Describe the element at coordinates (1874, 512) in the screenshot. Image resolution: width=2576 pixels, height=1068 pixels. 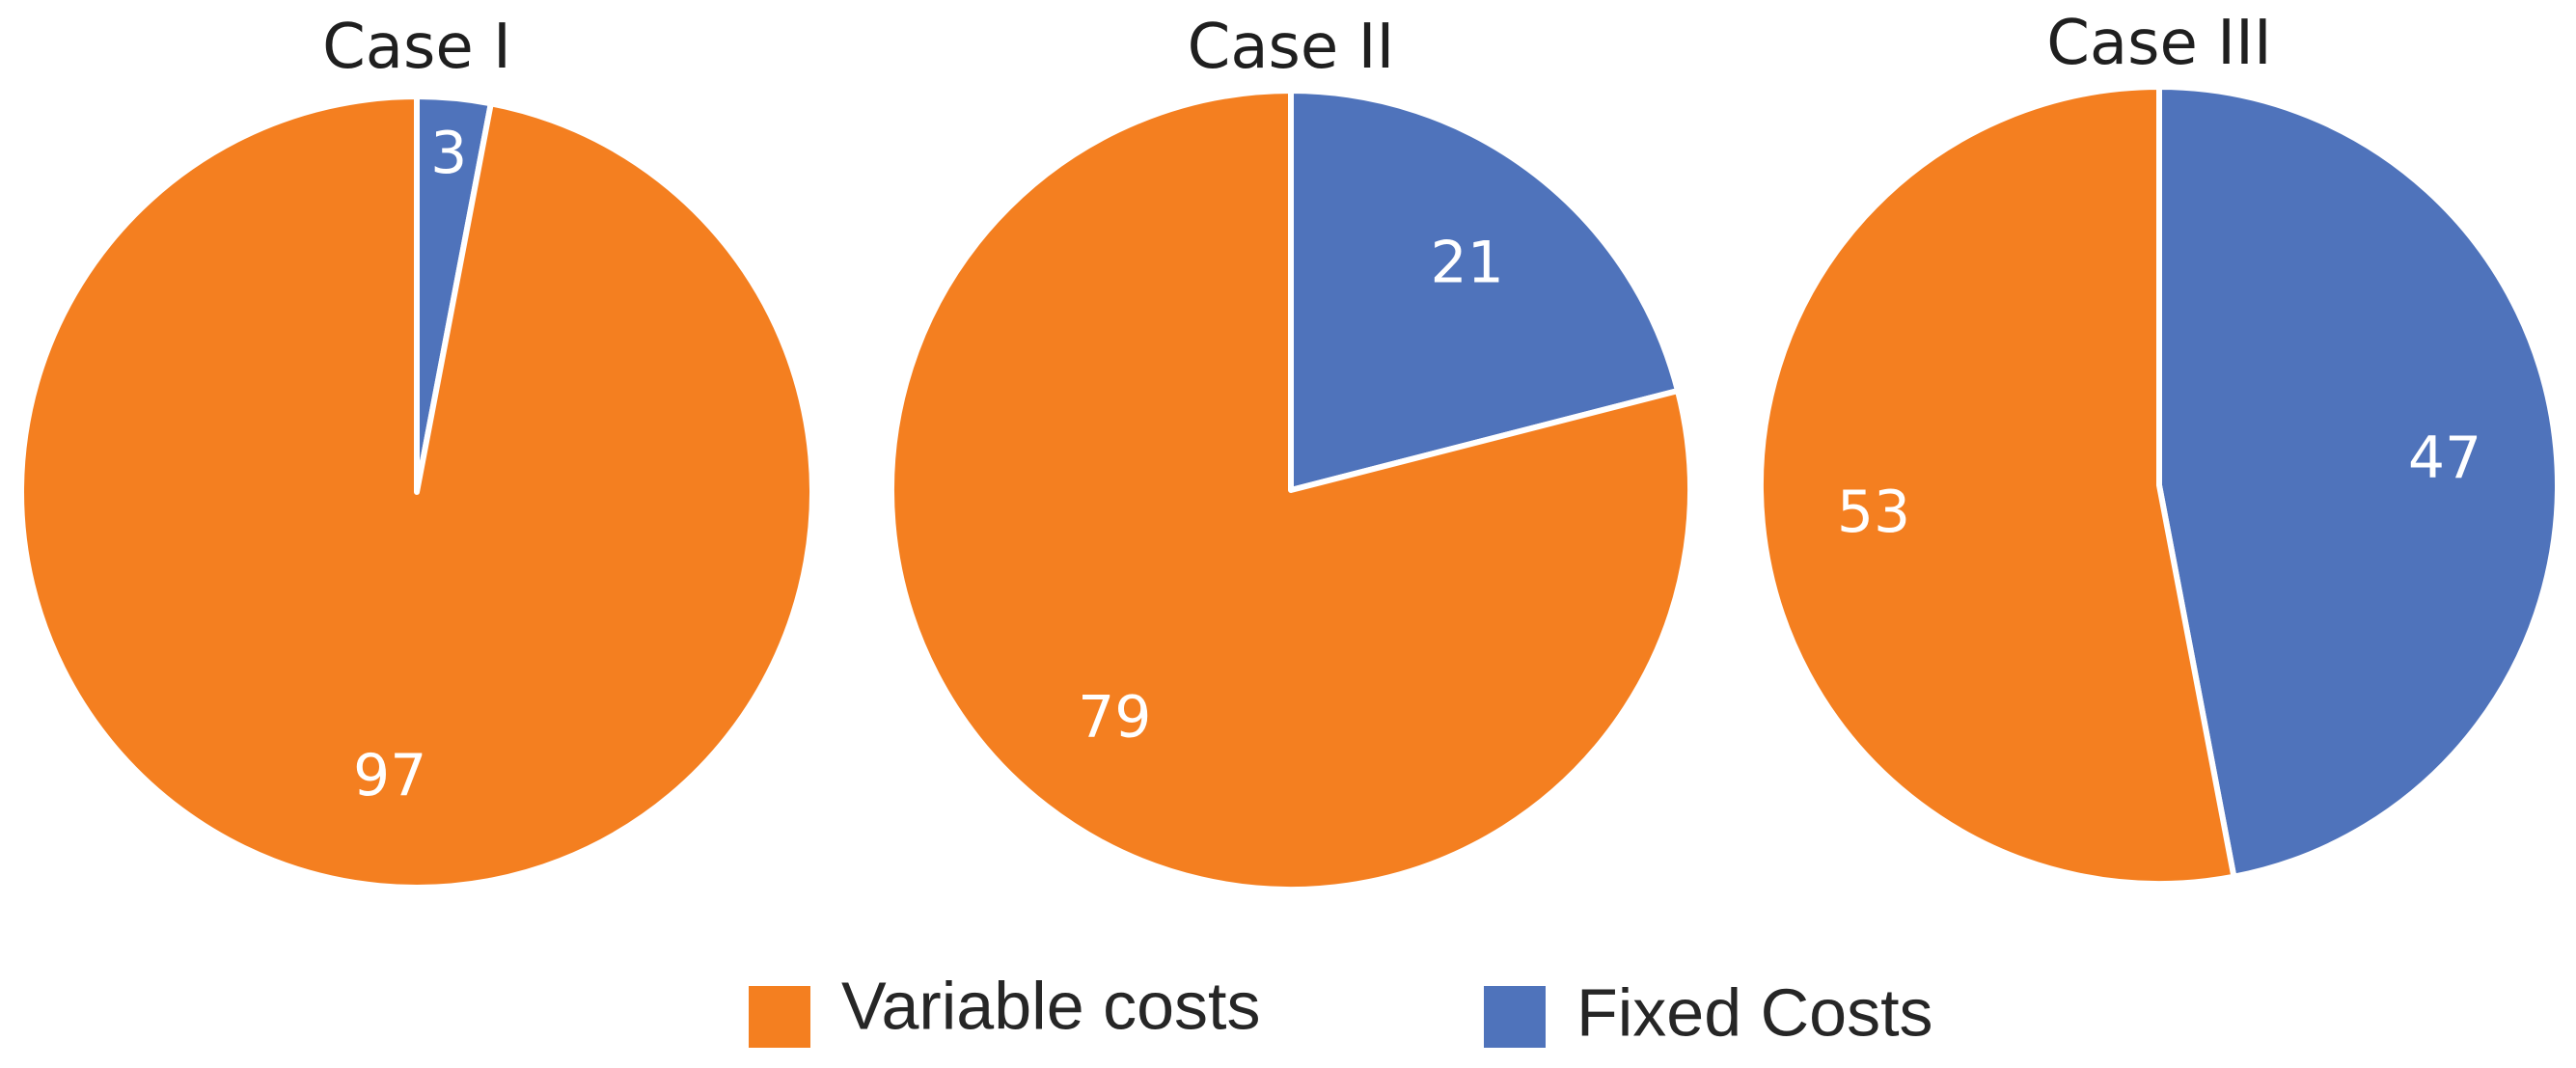
I see `data-label-variable-costs: 53` at that location.